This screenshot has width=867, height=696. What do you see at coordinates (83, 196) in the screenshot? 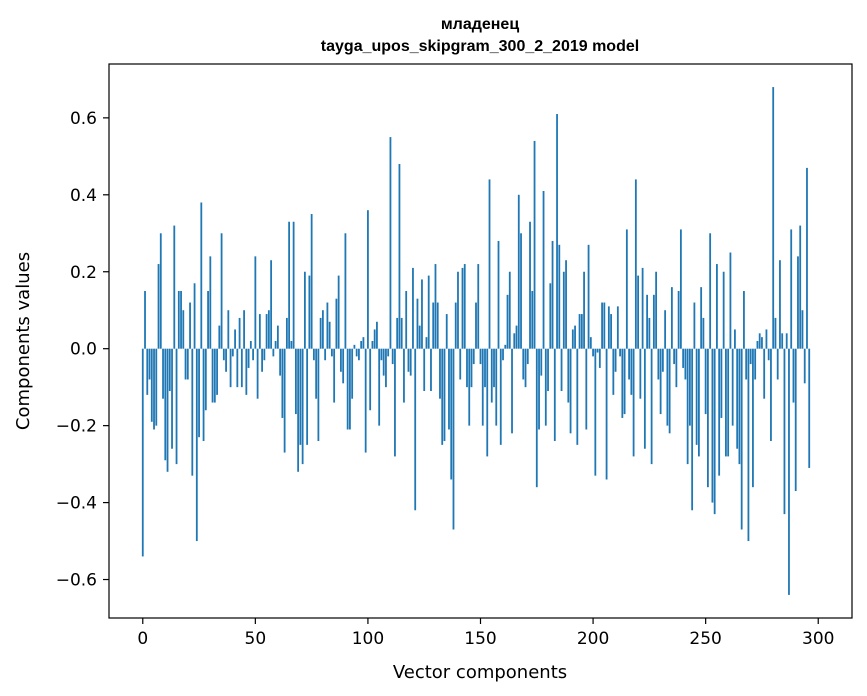
I see `y-tick-label: 0.4` at bounding box center [83, 196].